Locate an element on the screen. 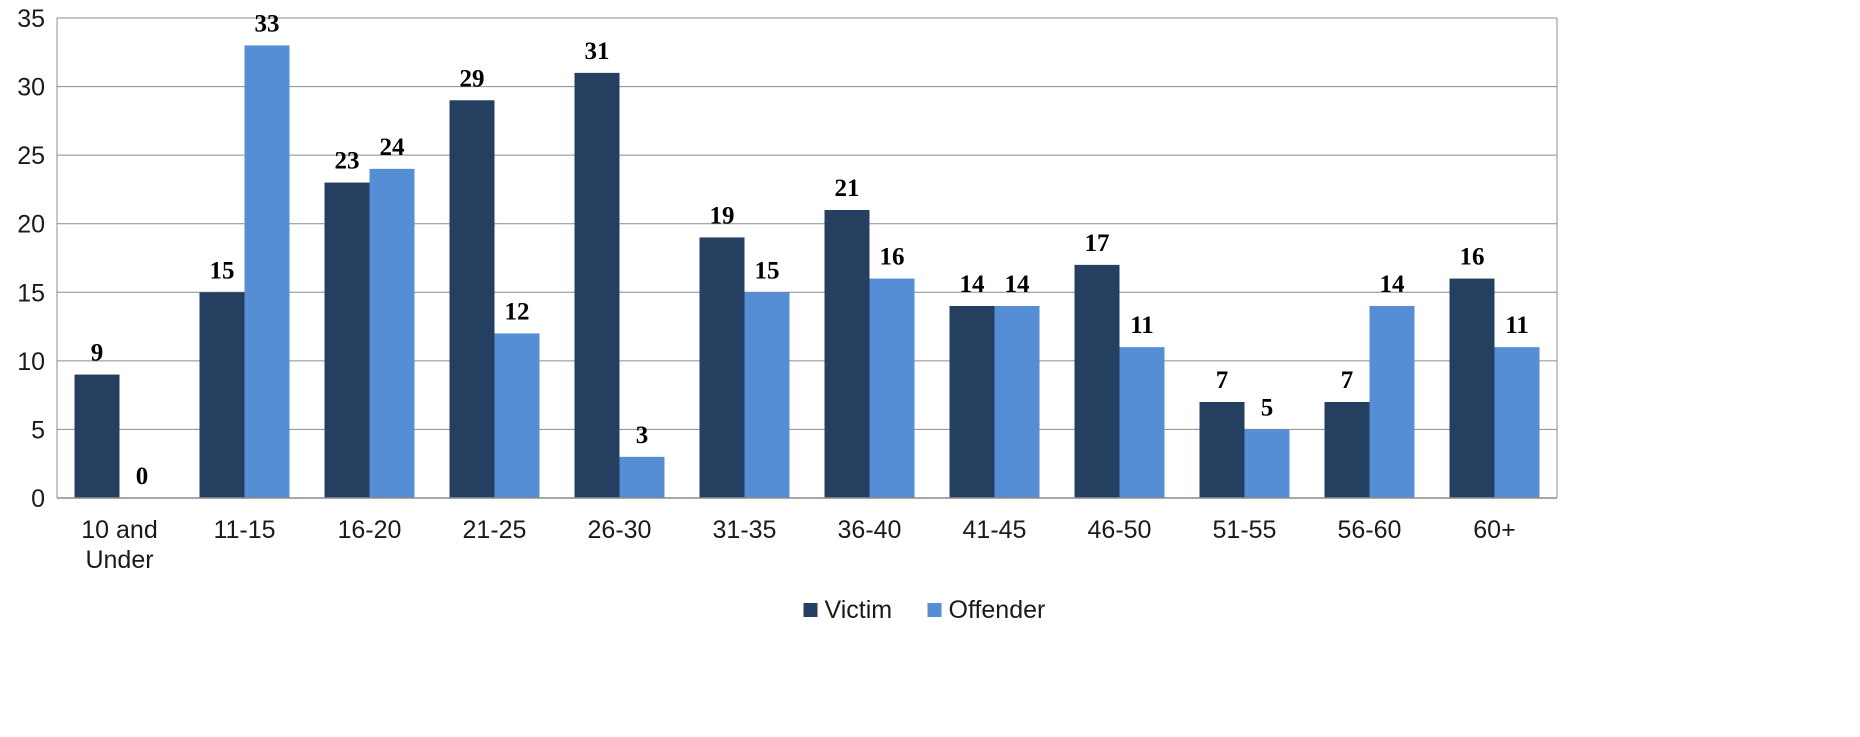 The height and width of the screenshot is (737, 1860). x-tick-label: 31-35 is located at coordinates (745, 530).